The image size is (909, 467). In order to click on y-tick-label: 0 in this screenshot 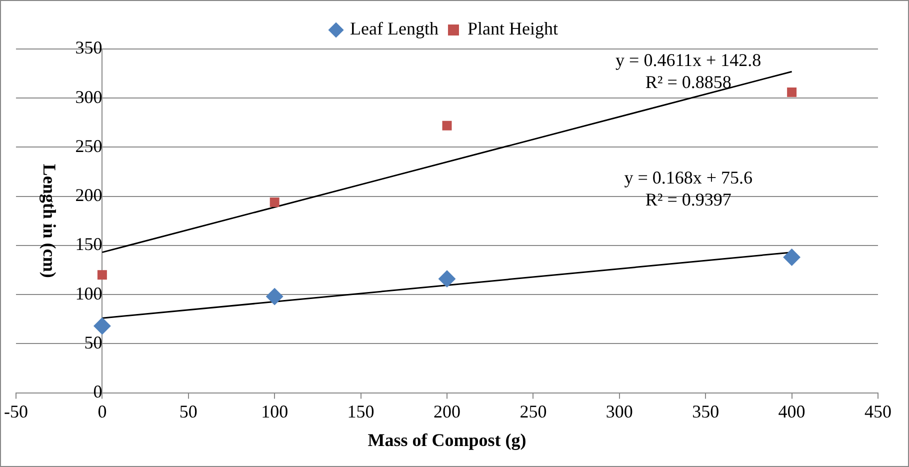, I will do `click(97, 392)`.